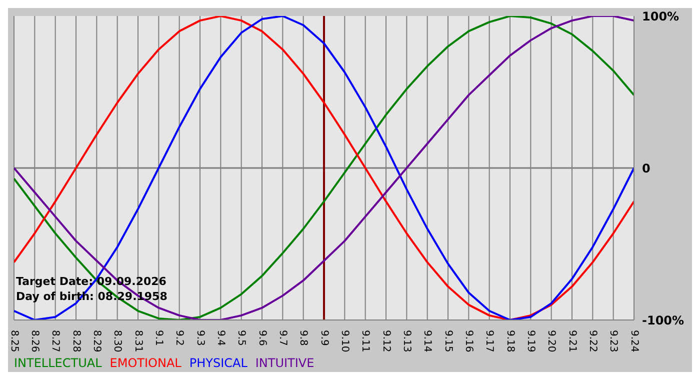  I want to click on x-tick-label: 8.29, so click(96, 341).